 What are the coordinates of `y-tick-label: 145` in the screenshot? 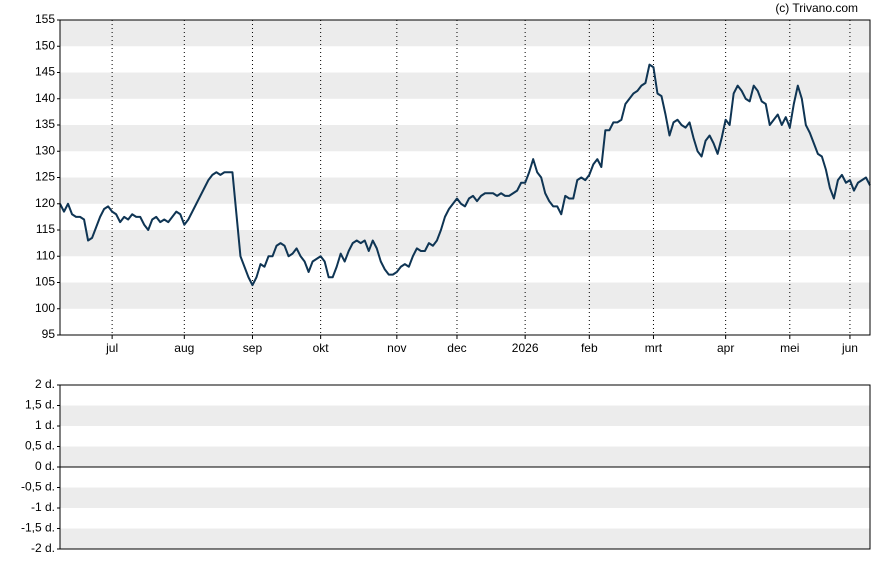 It's located at (45, 72).